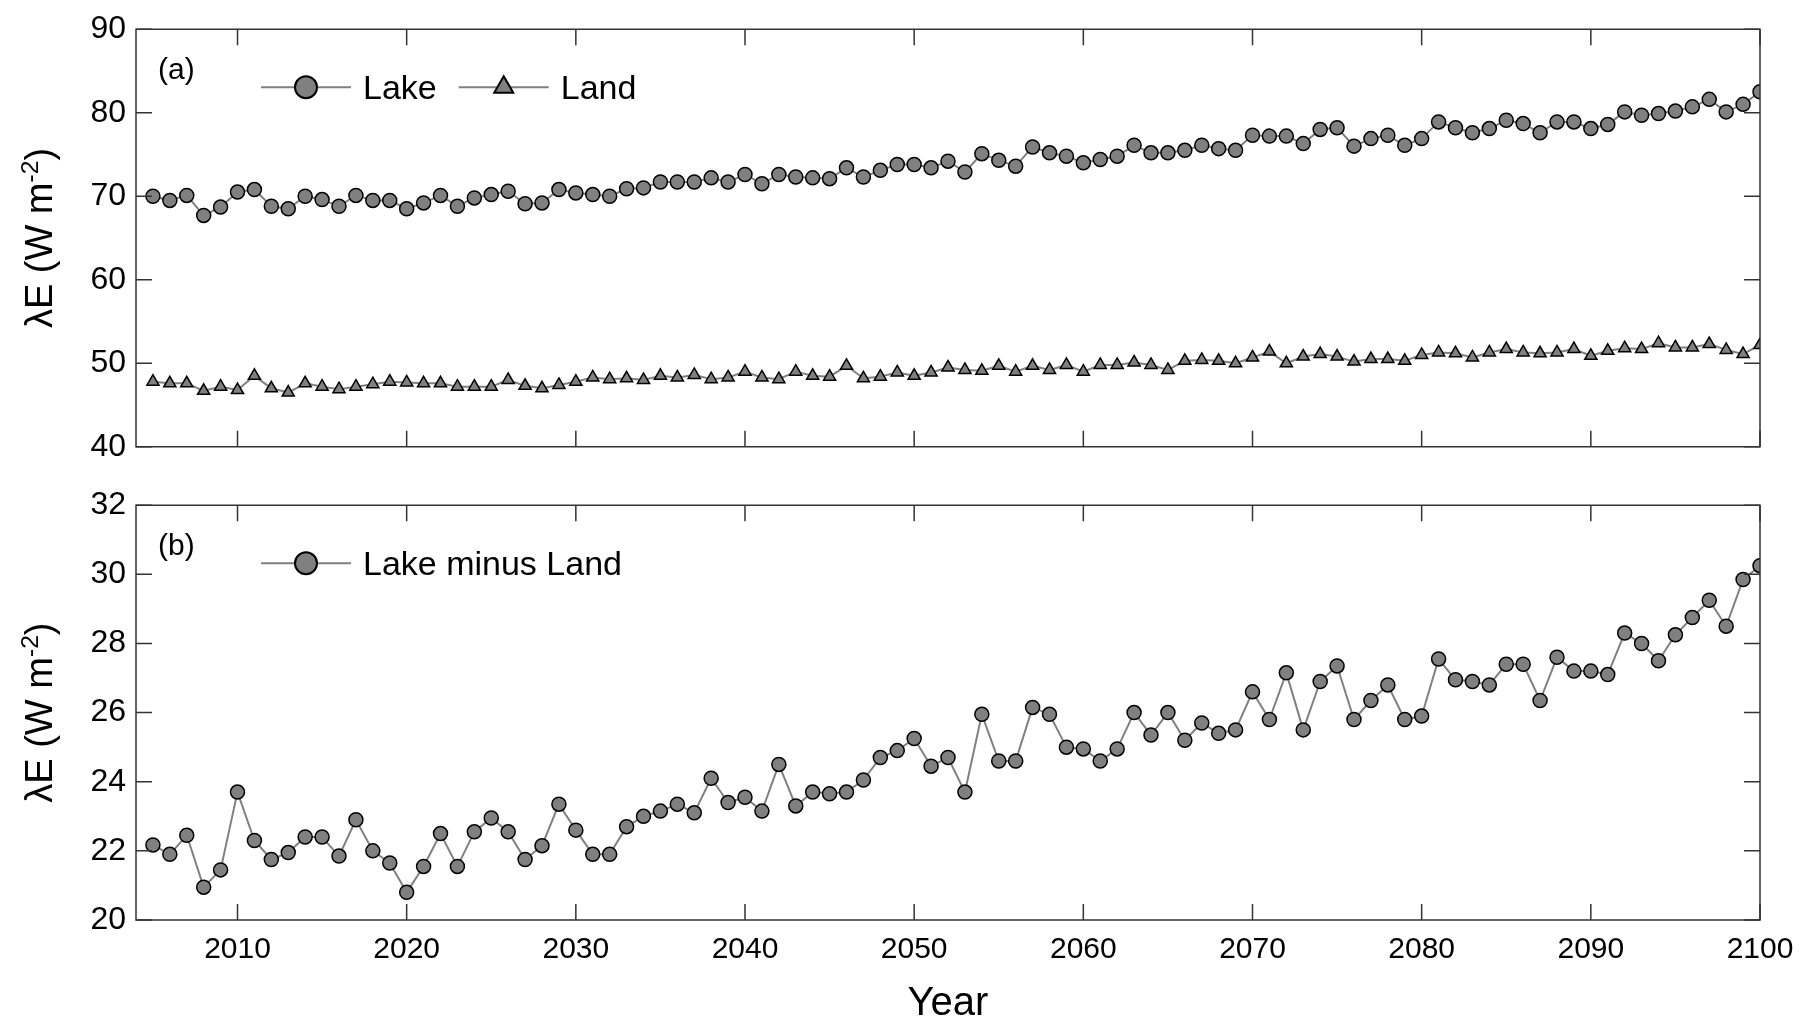 This screenshot has width=1814, height=1032. I want to click on legend-label: Lake minus Land, so click(492, 562).